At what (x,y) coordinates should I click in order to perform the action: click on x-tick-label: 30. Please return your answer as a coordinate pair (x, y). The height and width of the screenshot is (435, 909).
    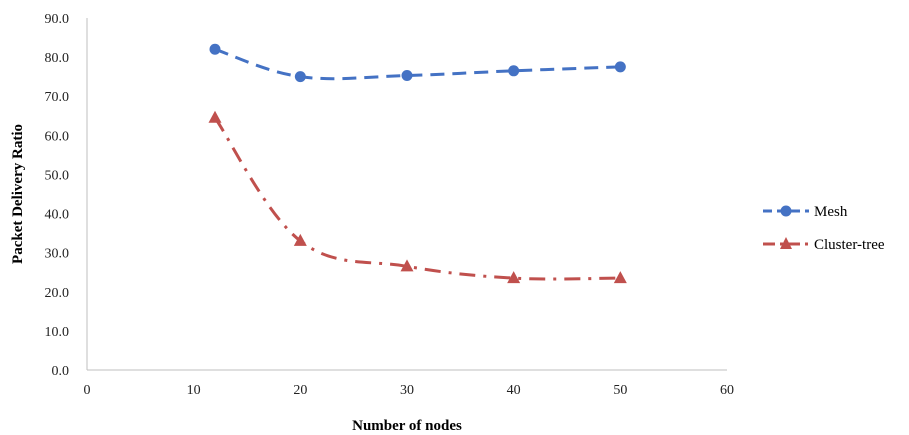
    Looking at the image, I should click on (407, 390).